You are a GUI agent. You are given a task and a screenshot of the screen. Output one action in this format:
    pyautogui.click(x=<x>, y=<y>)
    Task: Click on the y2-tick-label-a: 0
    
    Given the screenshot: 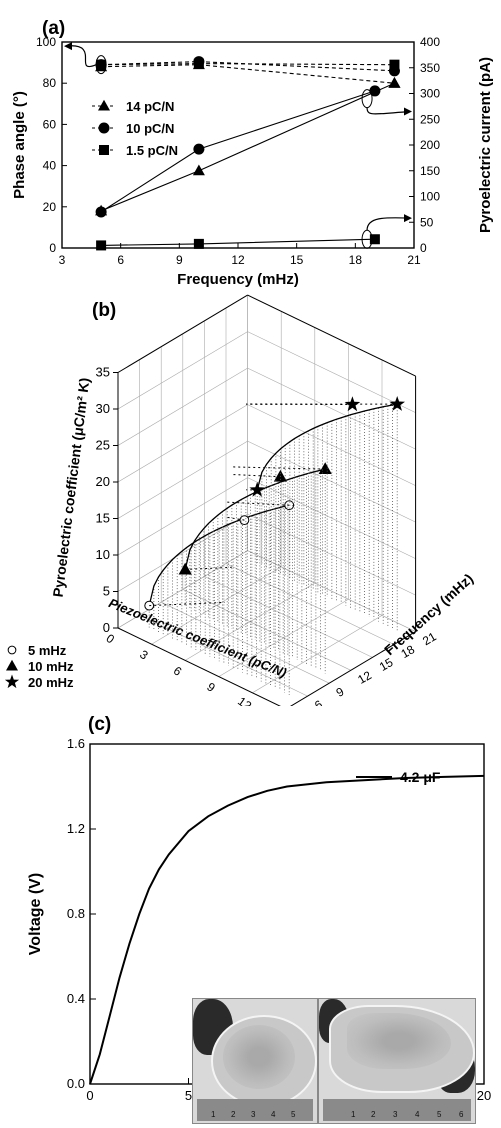 What is the action you would take?
    pyautogui.click(x=423, y=248)
    